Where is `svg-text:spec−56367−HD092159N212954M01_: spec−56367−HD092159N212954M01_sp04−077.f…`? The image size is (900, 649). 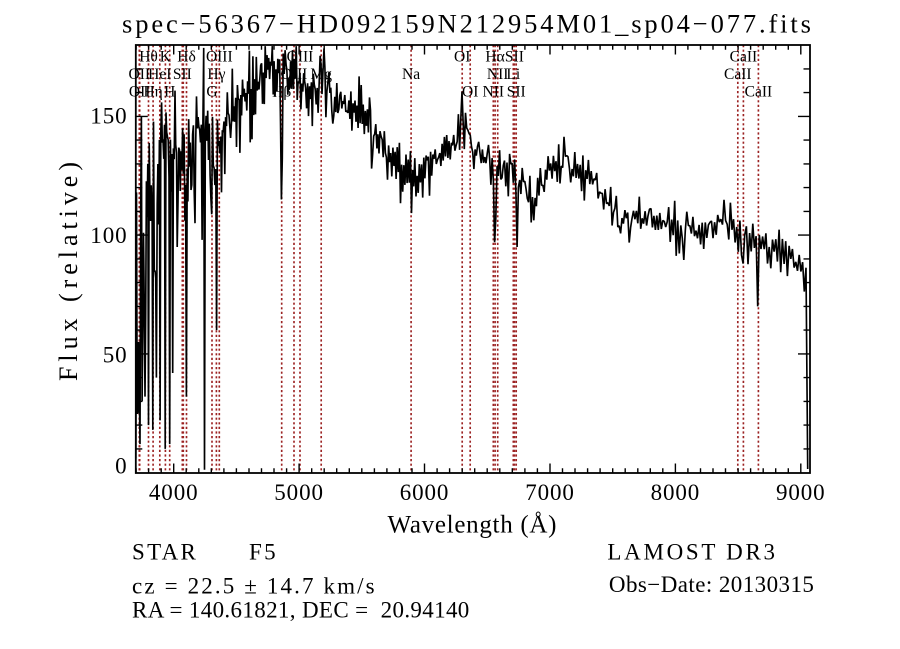
svg-text:spec−56367−HD092159N212954M01_: spec−56367−HD092159N212954M01_sp04−077.f… is located at coordinates (466, 24).